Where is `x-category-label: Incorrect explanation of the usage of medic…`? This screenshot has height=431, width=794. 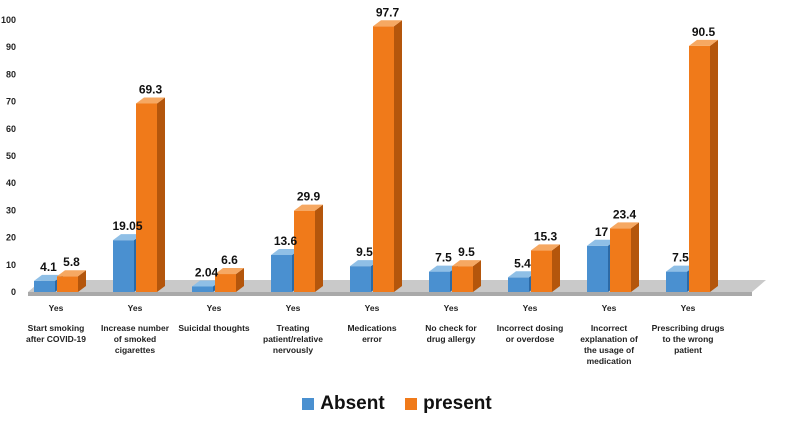 x-category-label: Incorrect explanation of the usage of medic… is located at coordinates (609, 344).